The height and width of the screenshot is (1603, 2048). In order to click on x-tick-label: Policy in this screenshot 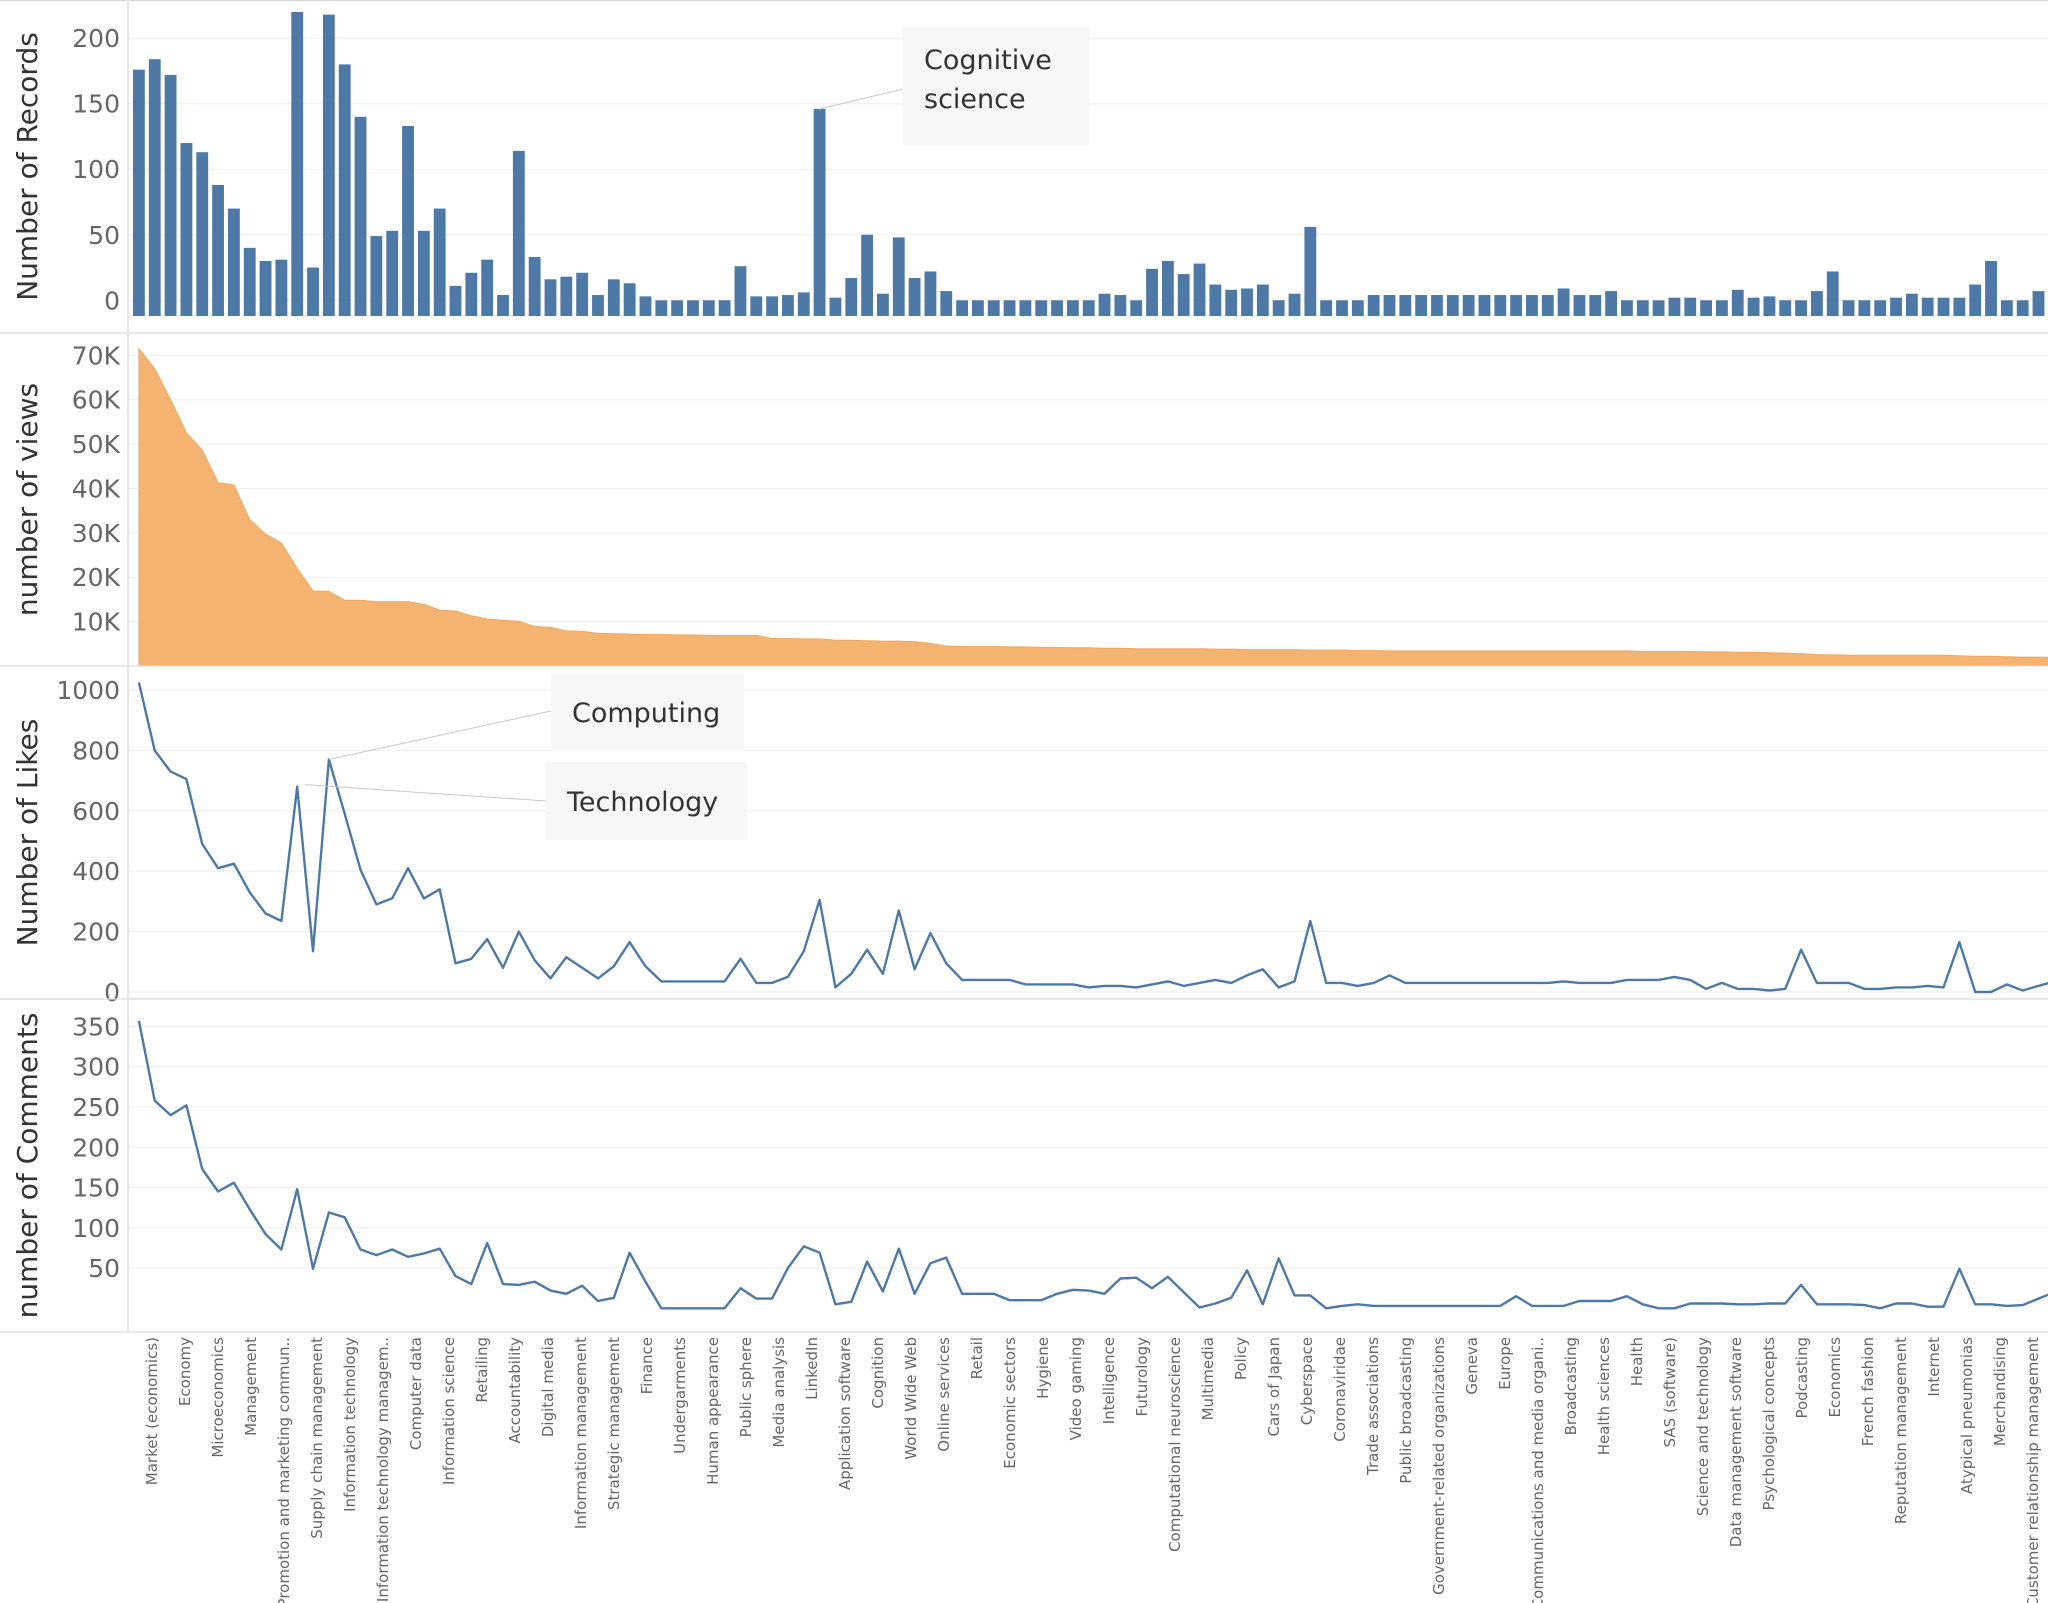, I will do `click(1241, 1358)`.